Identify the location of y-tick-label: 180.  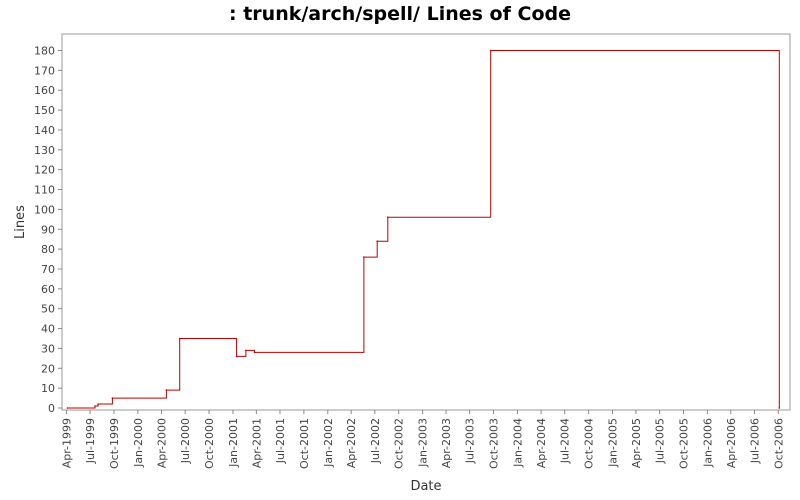
(44, 51).